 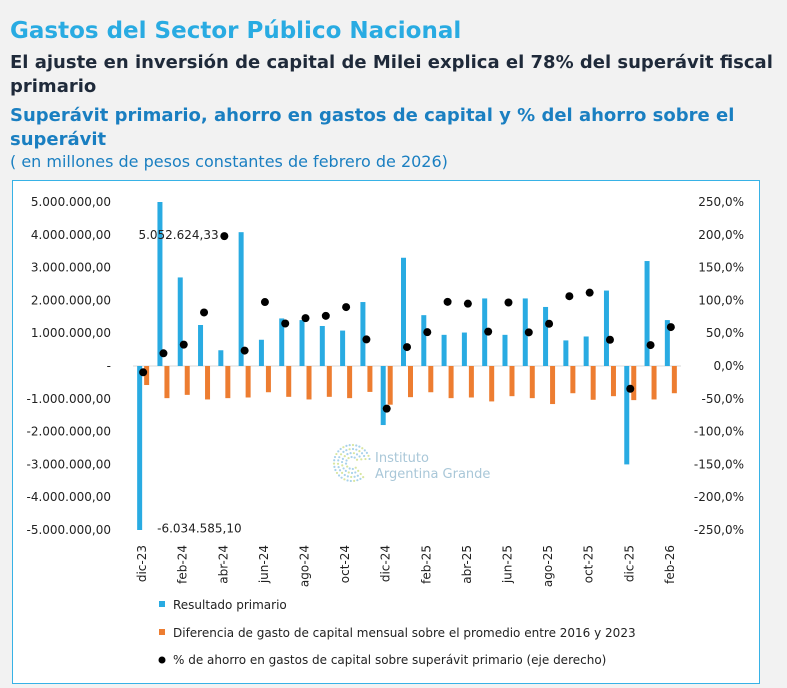 I want to click on y-left-tick-label: -1.000.000,00, so click(x=69, y=399).